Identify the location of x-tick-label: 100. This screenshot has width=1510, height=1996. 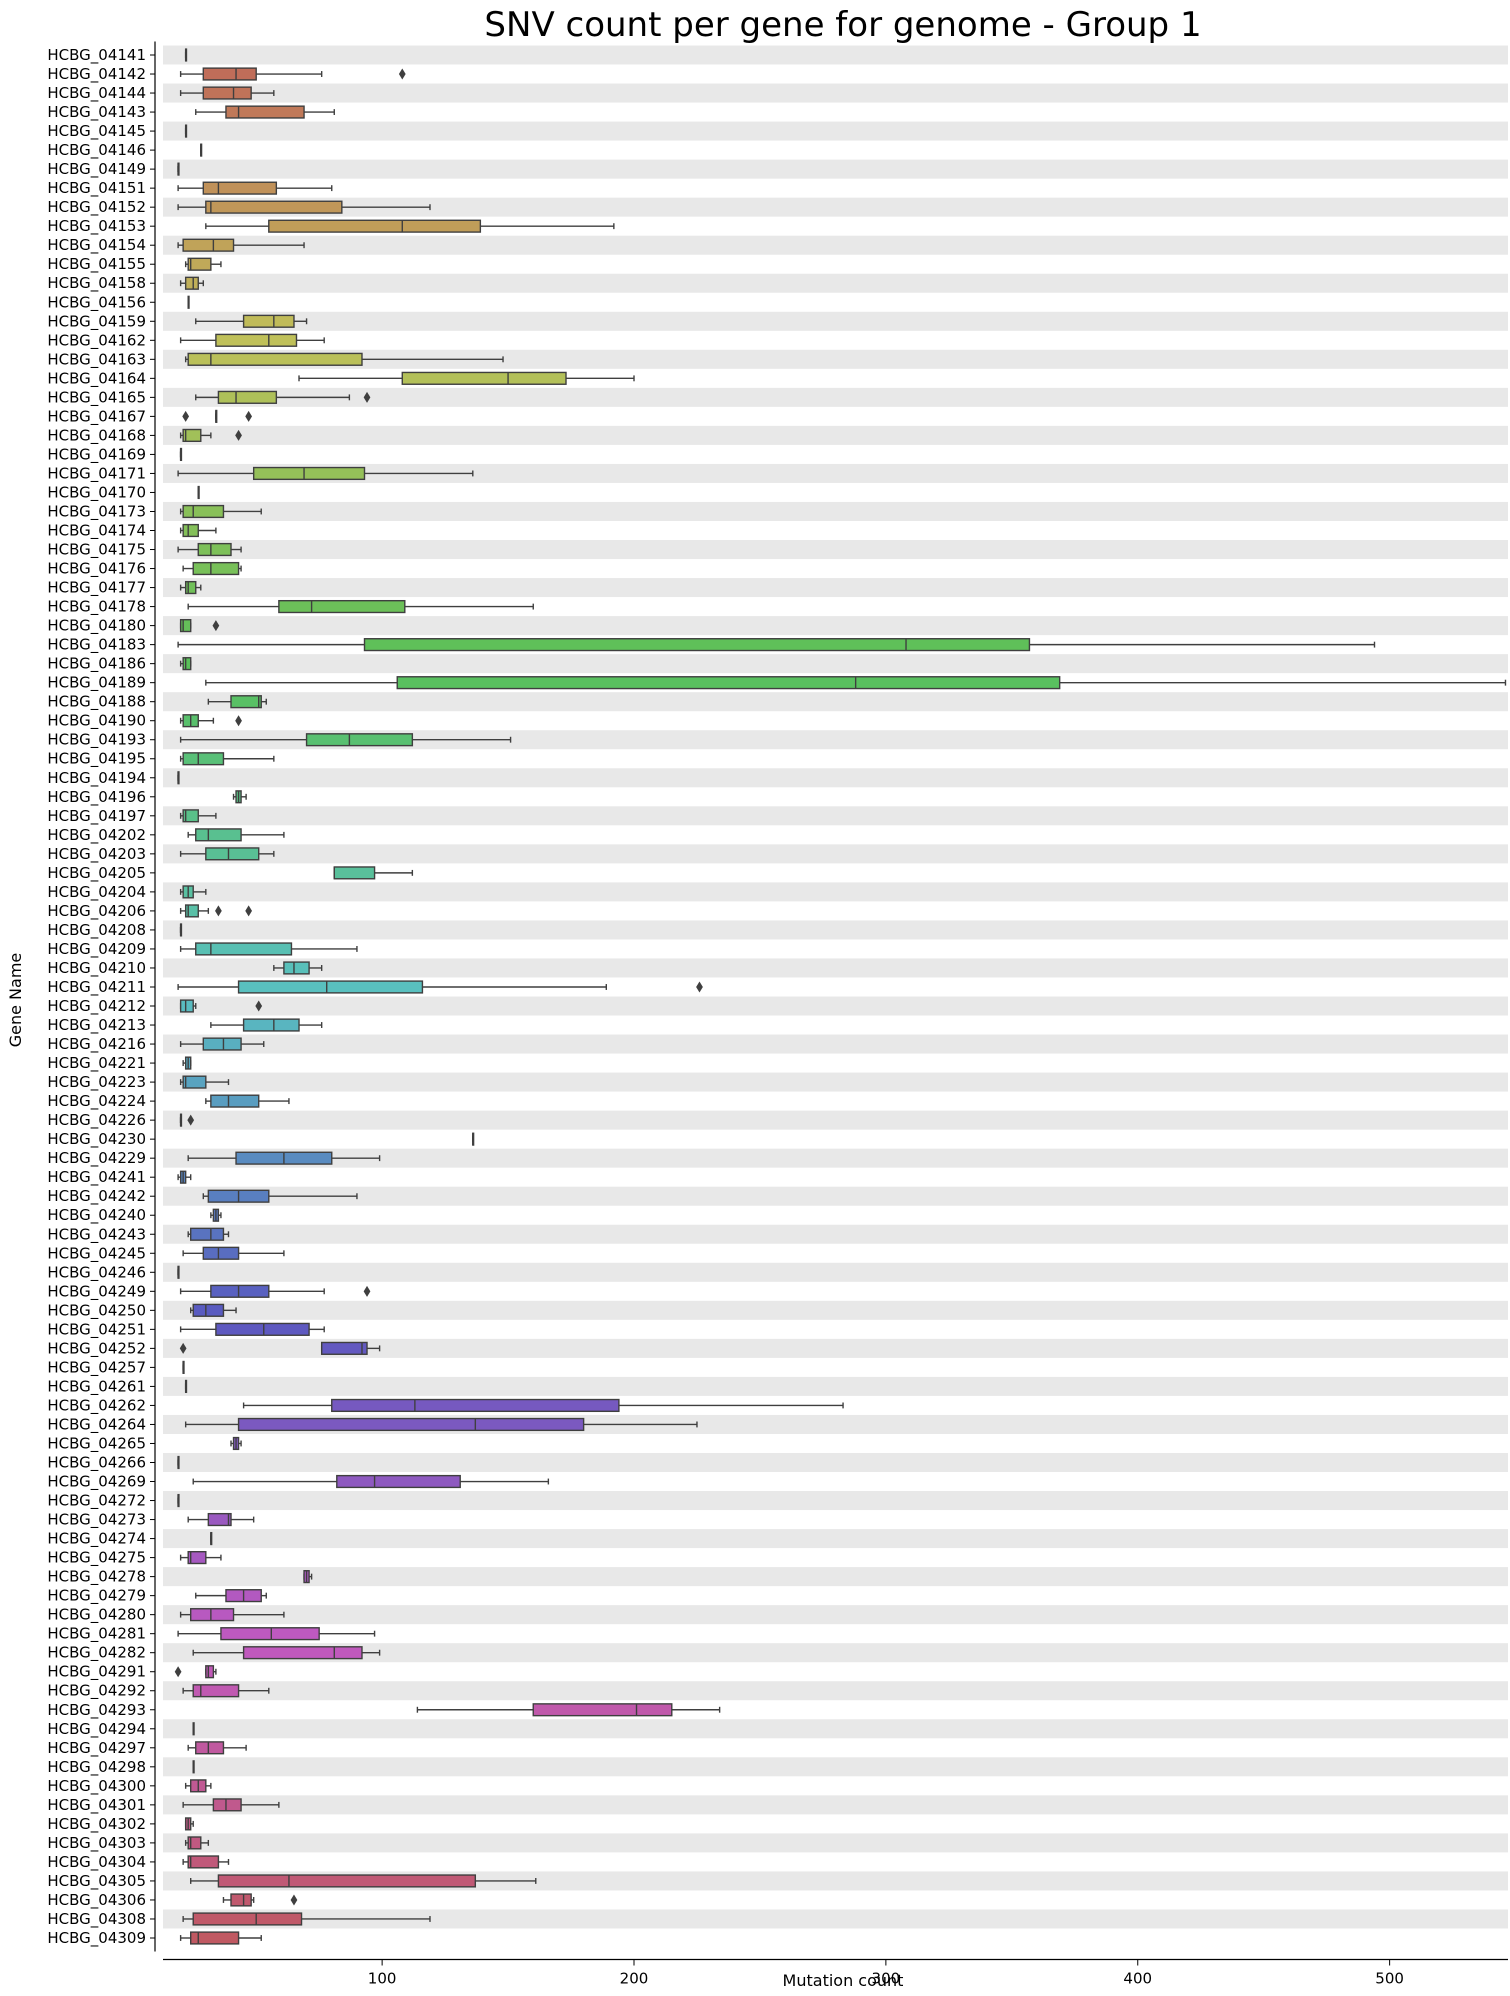
(382, 1979).